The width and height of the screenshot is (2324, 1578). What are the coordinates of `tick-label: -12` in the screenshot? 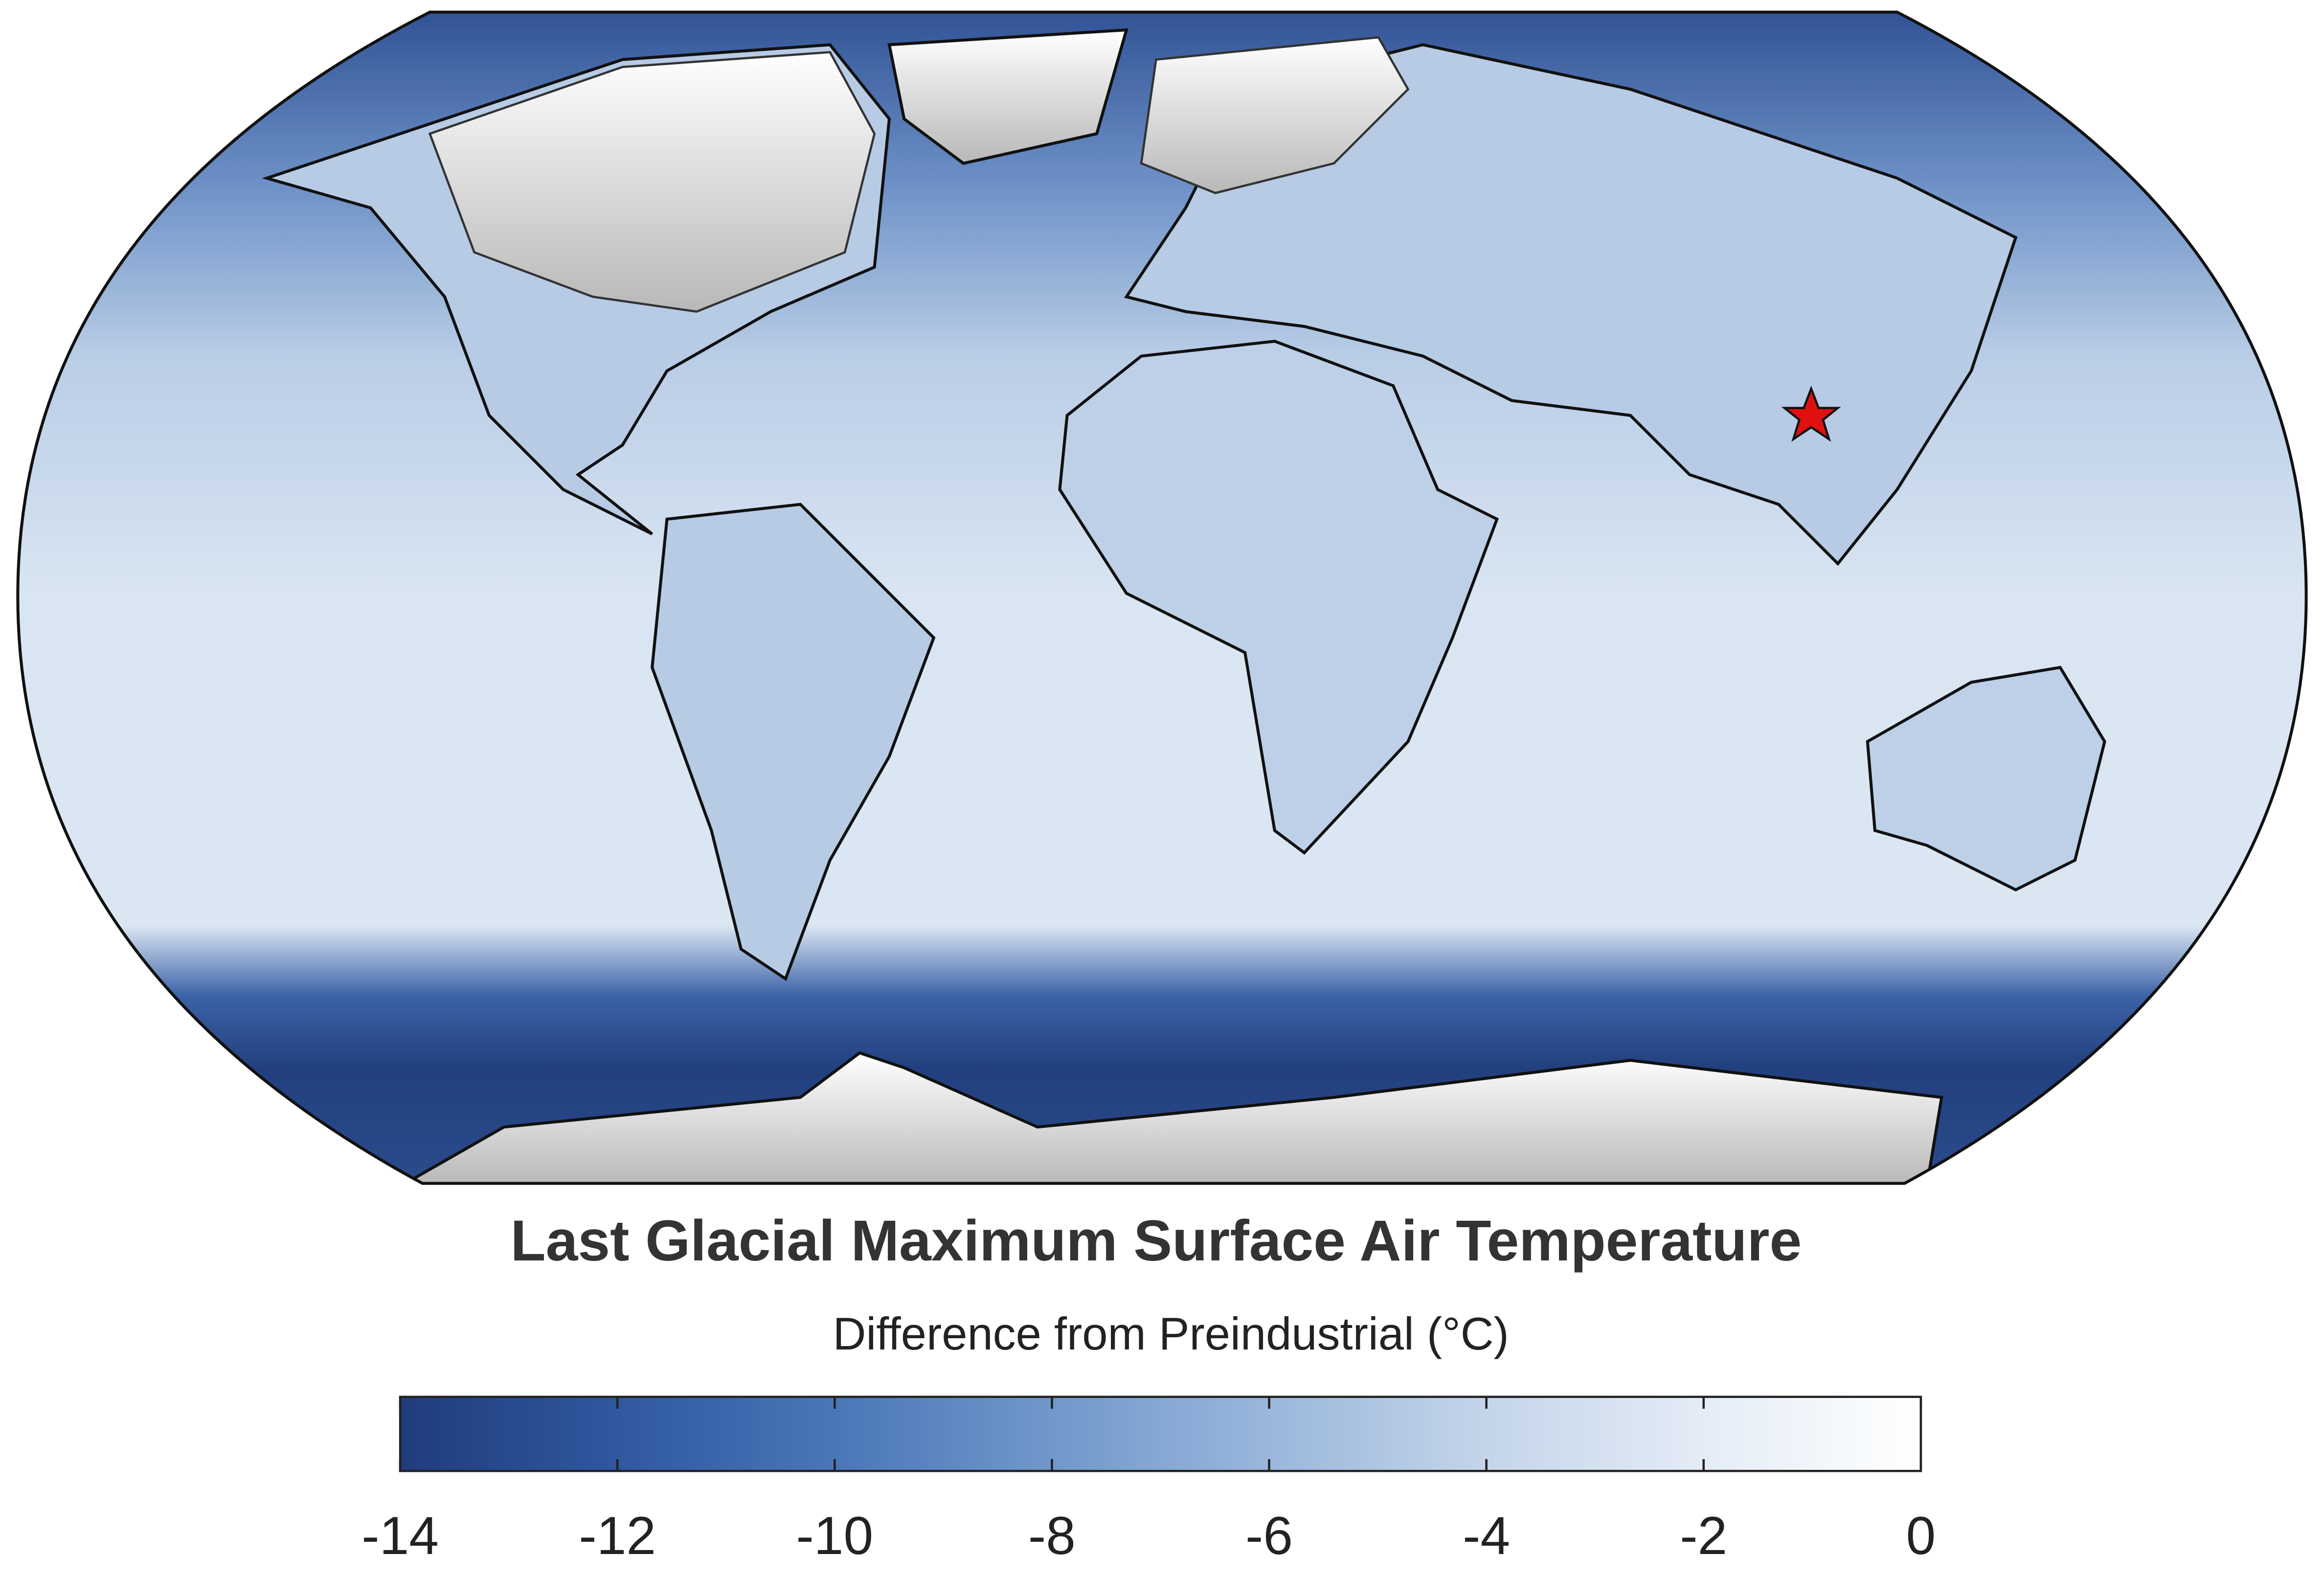 It's located at (617, 1536).